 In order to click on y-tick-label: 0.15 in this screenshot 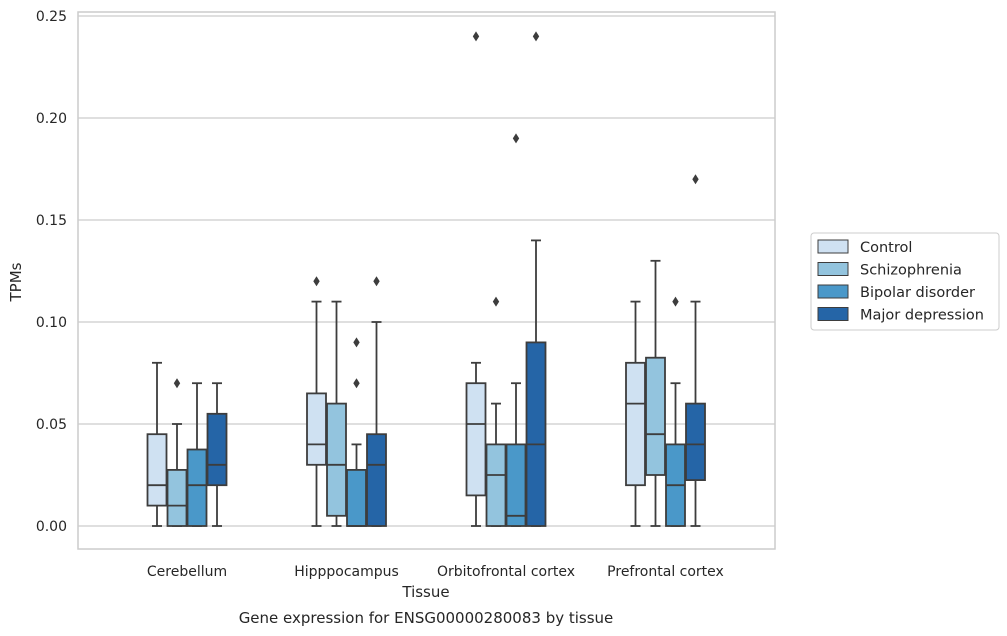, I will do `click(51, 221)`.